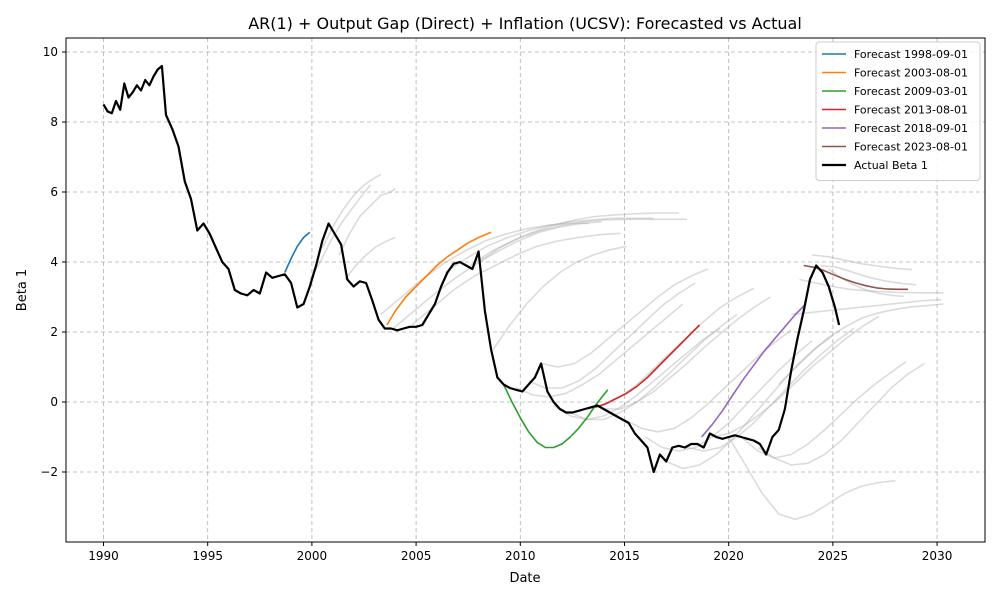 Image resolution: width=1000 pixels, height=600 pixels. What do you see at coordinates (54, 332) in the screenshot?
I see `y-tick-label: 2` at bounding box center [54, 332].